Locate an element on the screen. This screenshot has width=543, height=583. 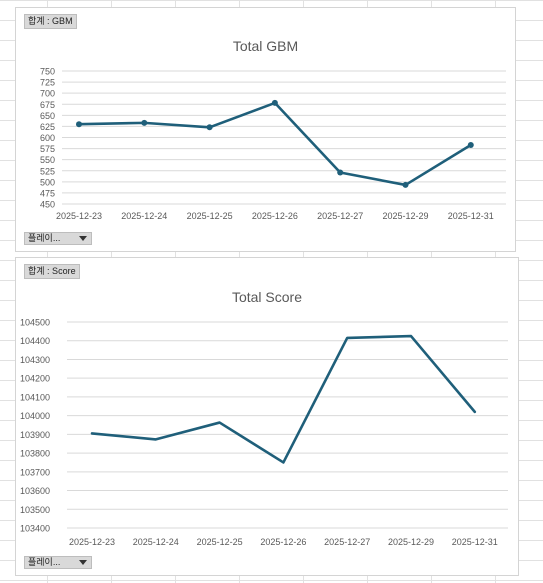
y-tick-label: 103800 is located at coordinates (35, 454).